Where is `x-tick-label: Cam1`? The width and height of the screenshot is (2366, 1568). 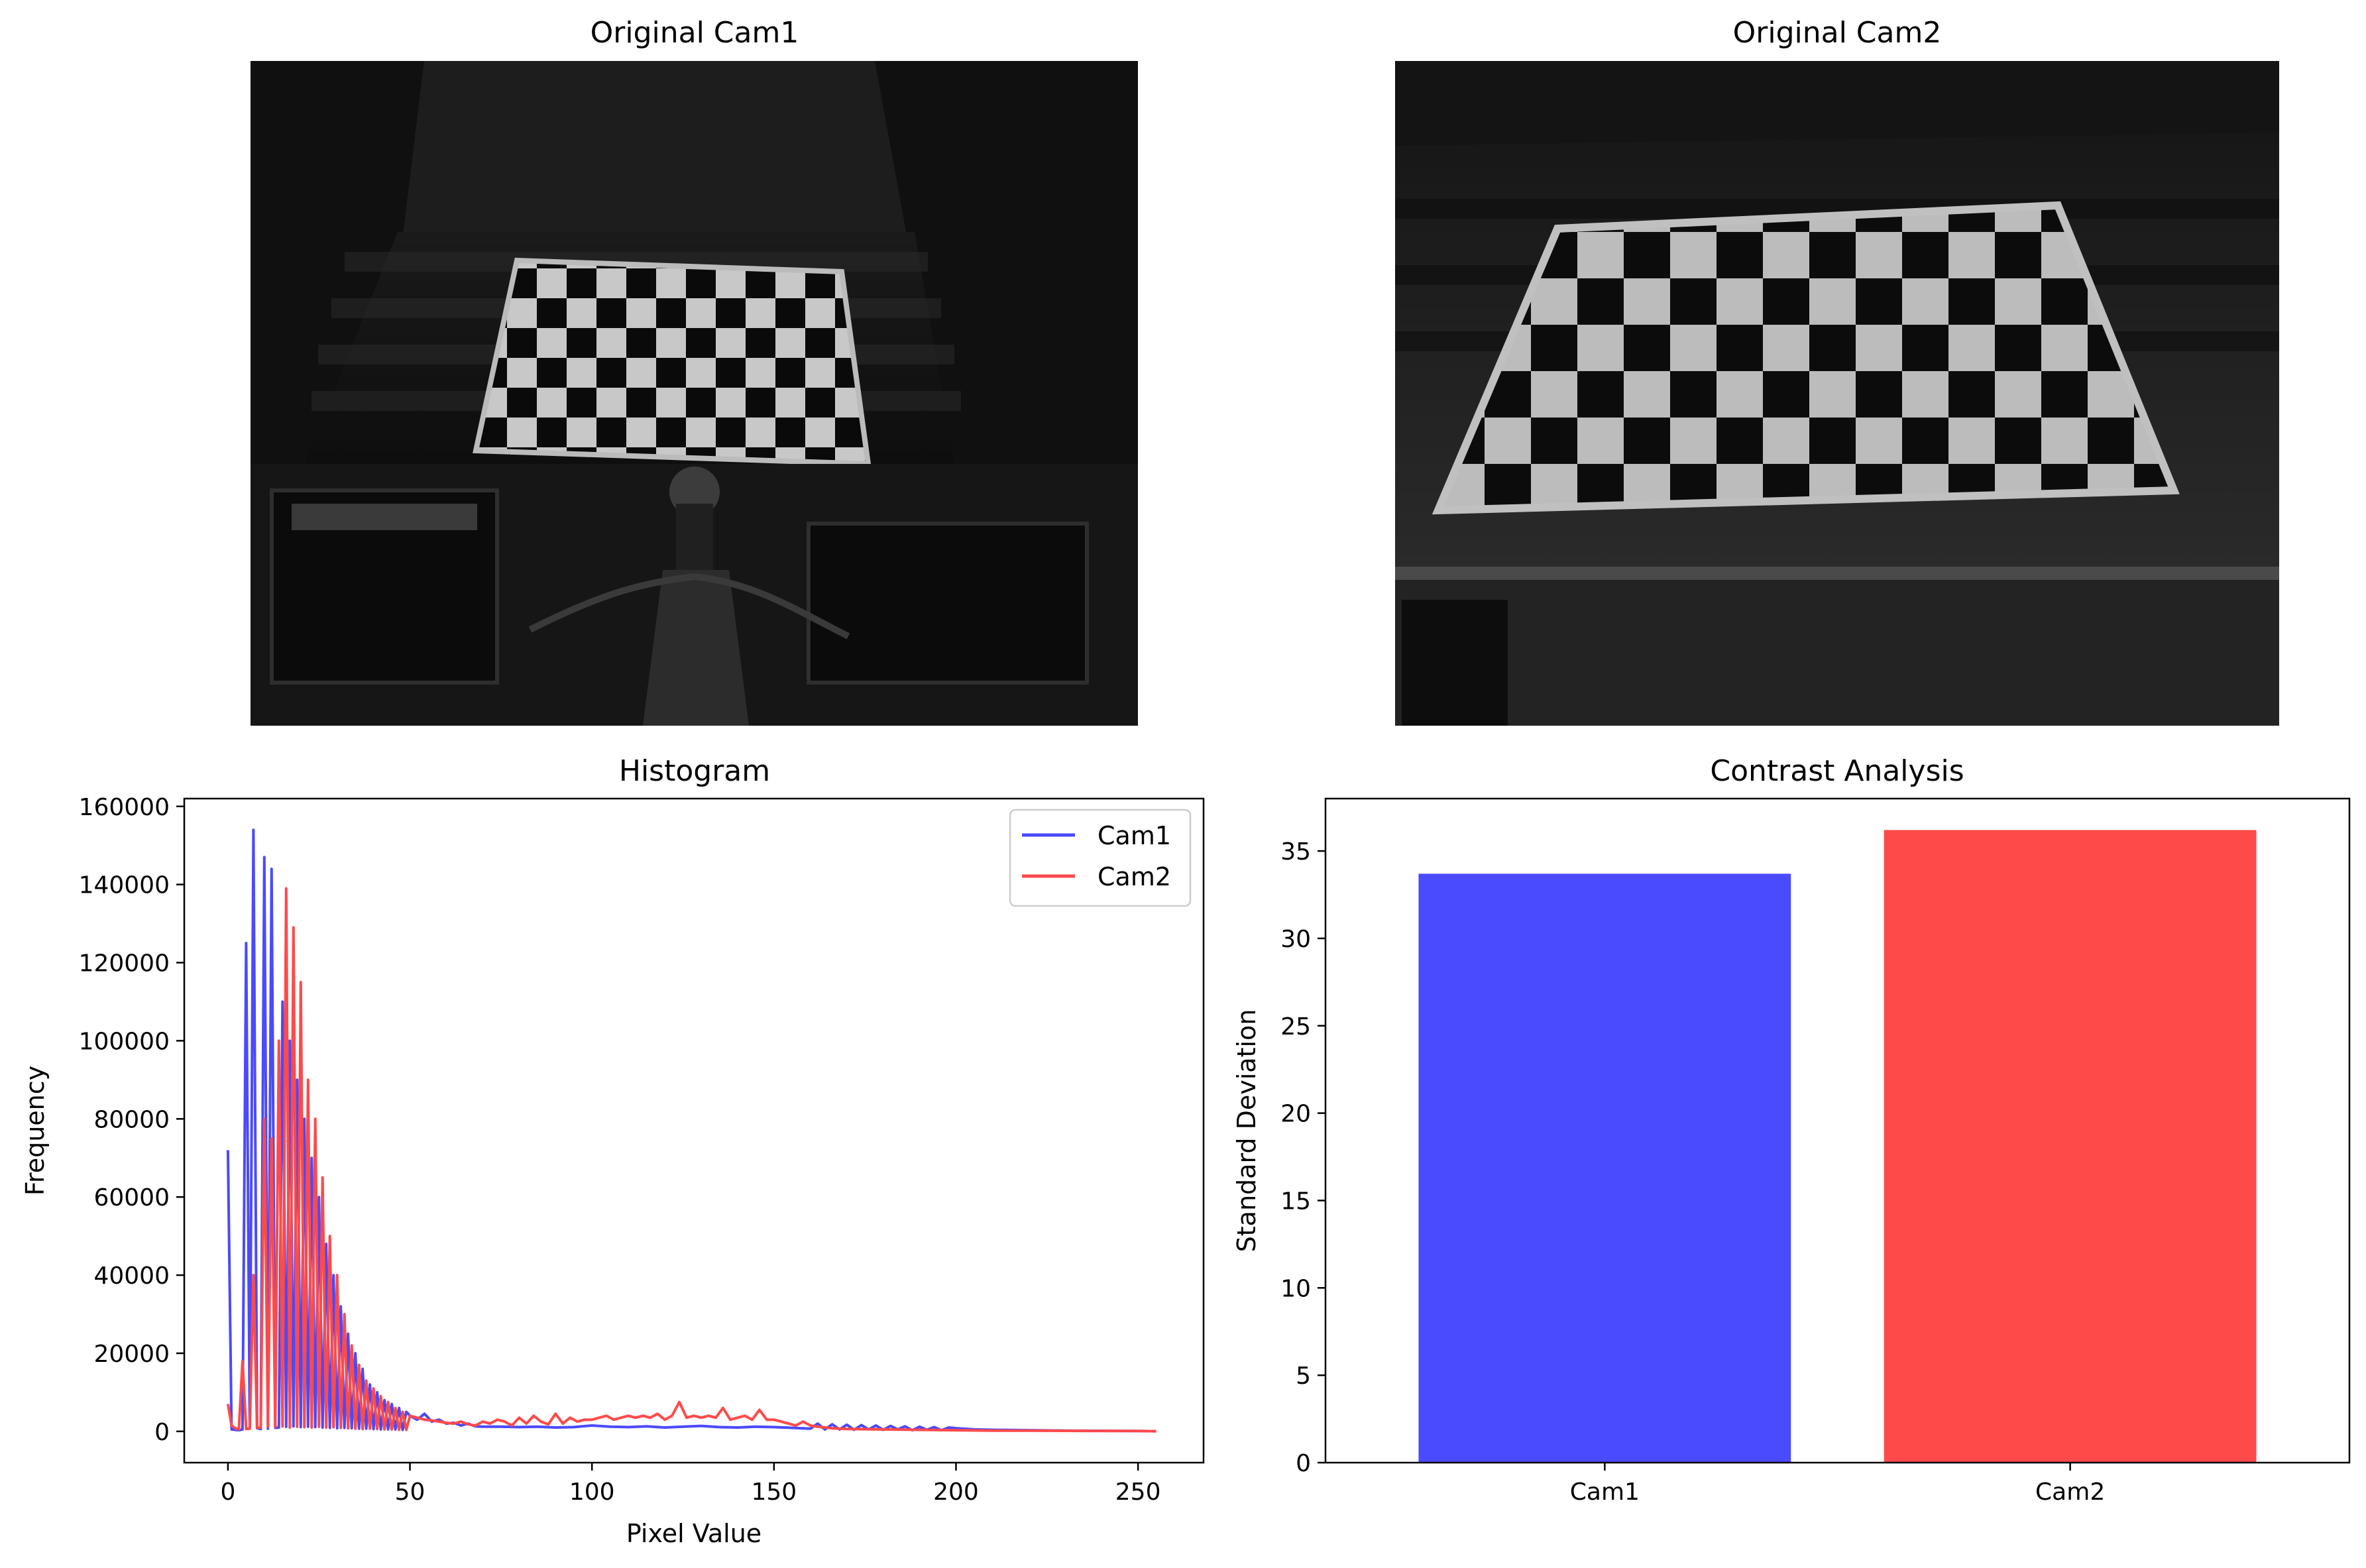
x-tick-label: Cam1 is located at coordinates (1605, 1492).